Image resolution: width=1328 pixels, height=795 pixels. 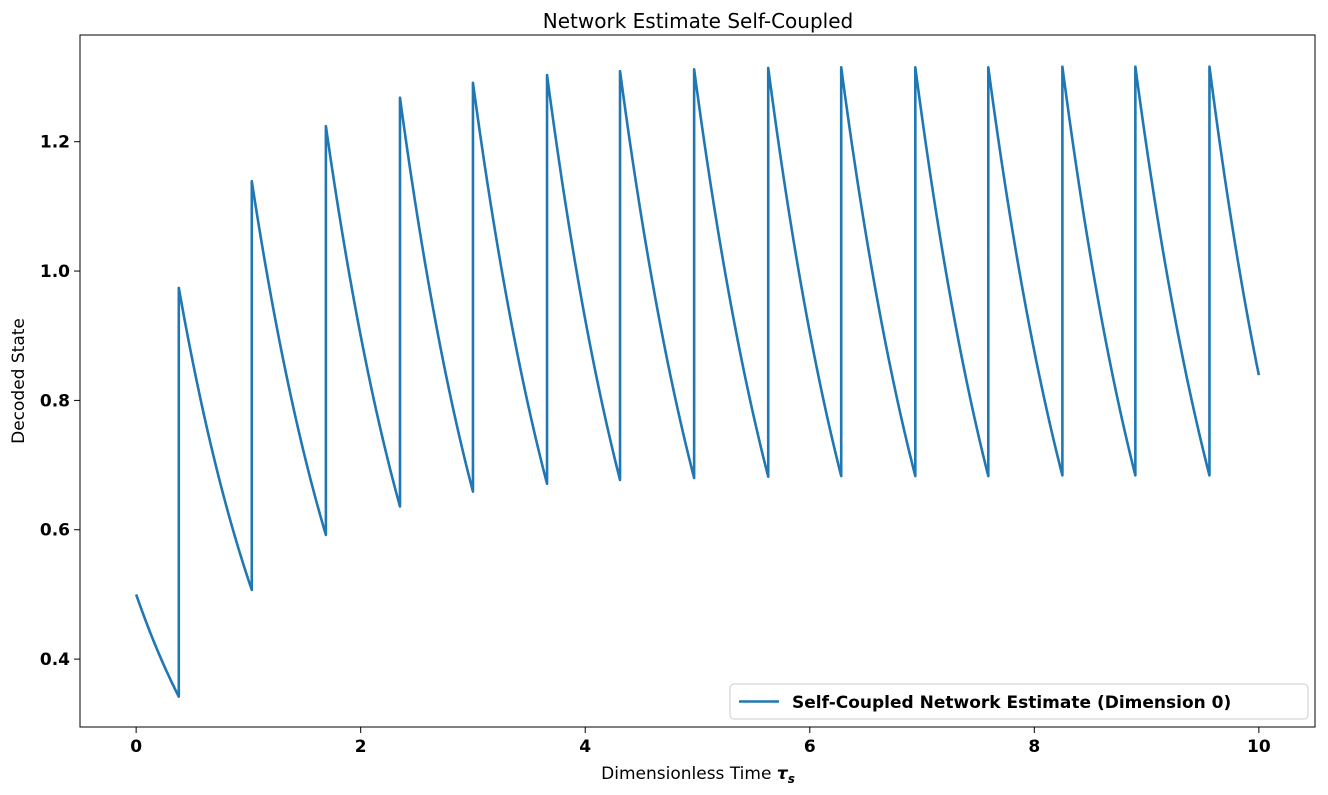 What do you see at coordinates (136, 747) in the screenshot?
I see `x-tick-label: 0` at bounding box center [136, 747].